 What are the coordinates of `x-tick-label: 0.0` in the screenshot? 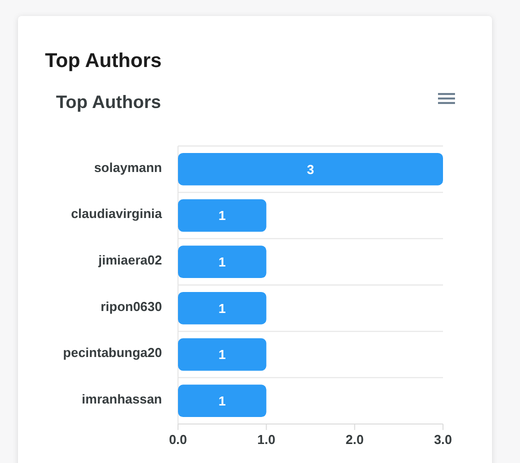 It's located at (178, 439).